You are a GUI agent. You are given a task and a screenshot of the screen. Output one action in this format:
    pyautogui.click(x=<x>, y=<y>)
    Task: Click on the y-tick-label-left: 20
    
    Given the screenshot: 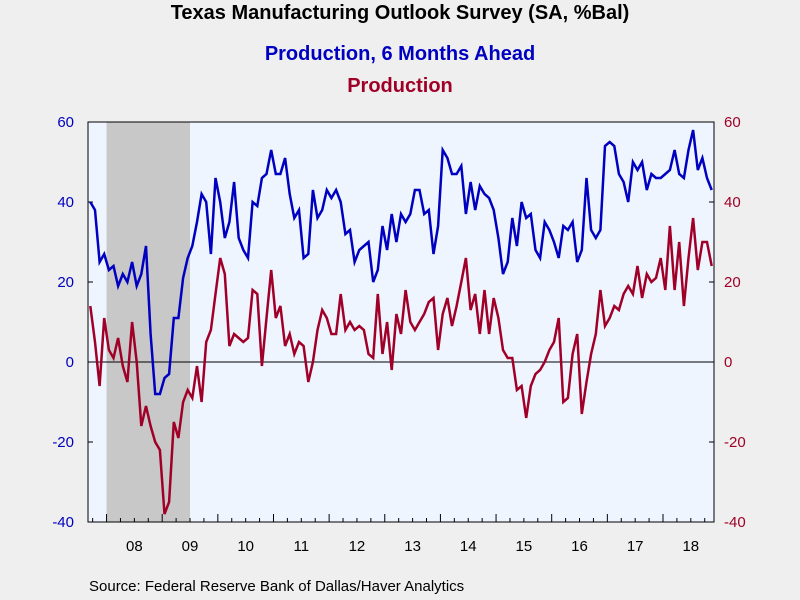 What is the action you would take?
    pyautogui.click(x=65, y=282)
    